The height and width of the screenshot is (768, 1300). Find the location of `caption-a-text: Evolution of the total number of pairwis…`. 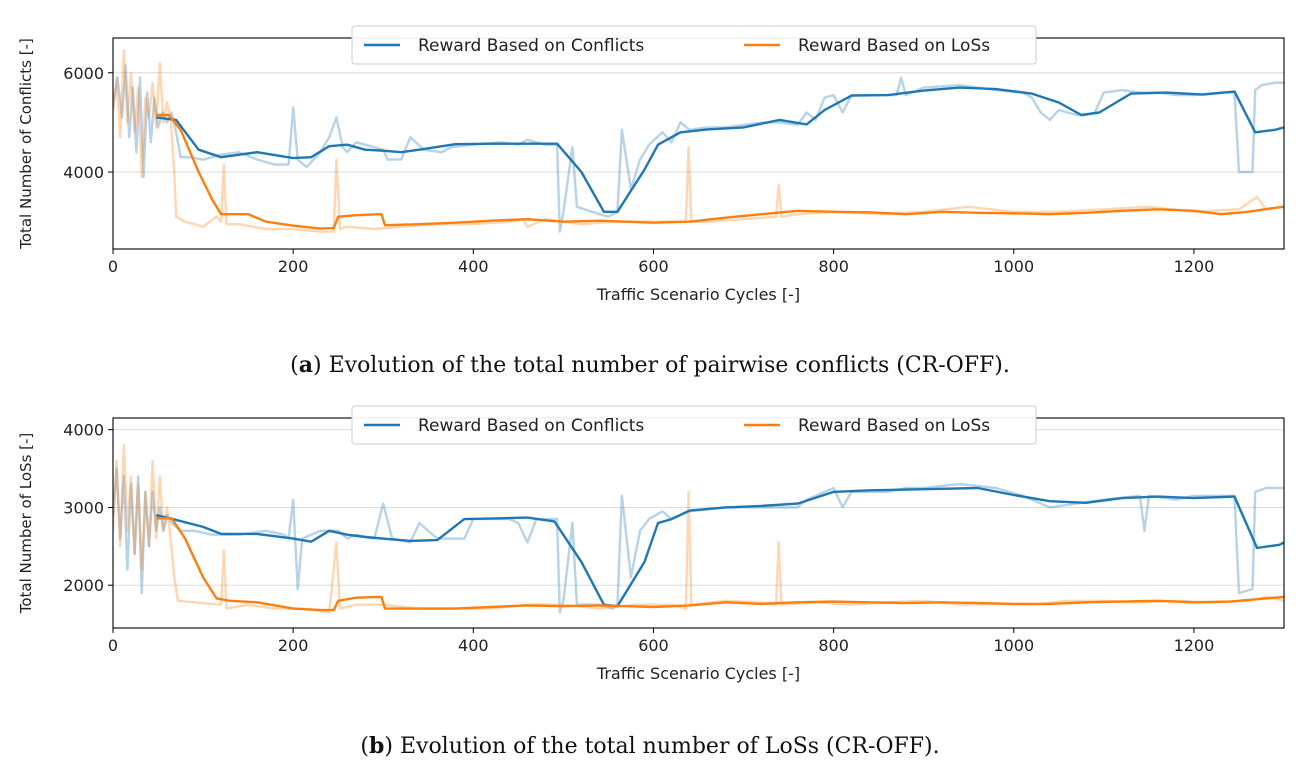

caption-a-text: Evolution of the total number of pairwis… is located at coordinates (669, 365).